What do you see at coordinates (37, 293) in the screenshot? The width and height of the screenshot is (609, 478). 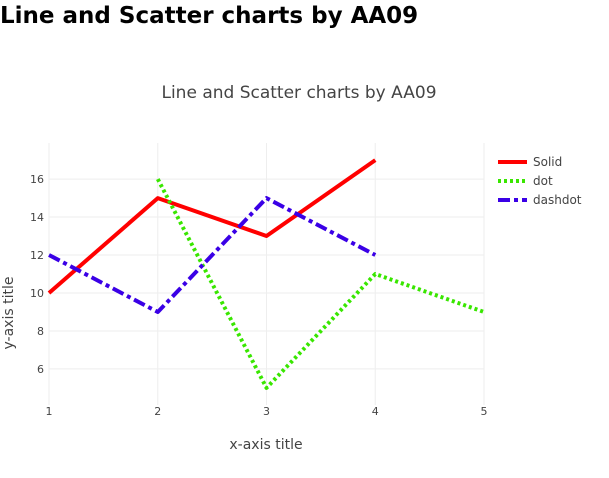 I see `y-tick-label: 10` at bounding box center [37, 293].